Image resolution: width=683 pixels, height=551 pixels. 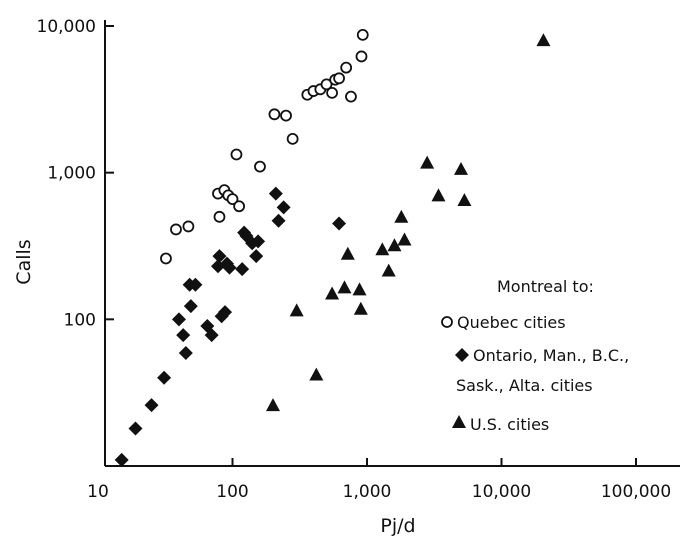 What do you see at coordinates (66, 27) in the screenshot?
I see `y-tick-label: 10,000` at bounding box center [66, 27].